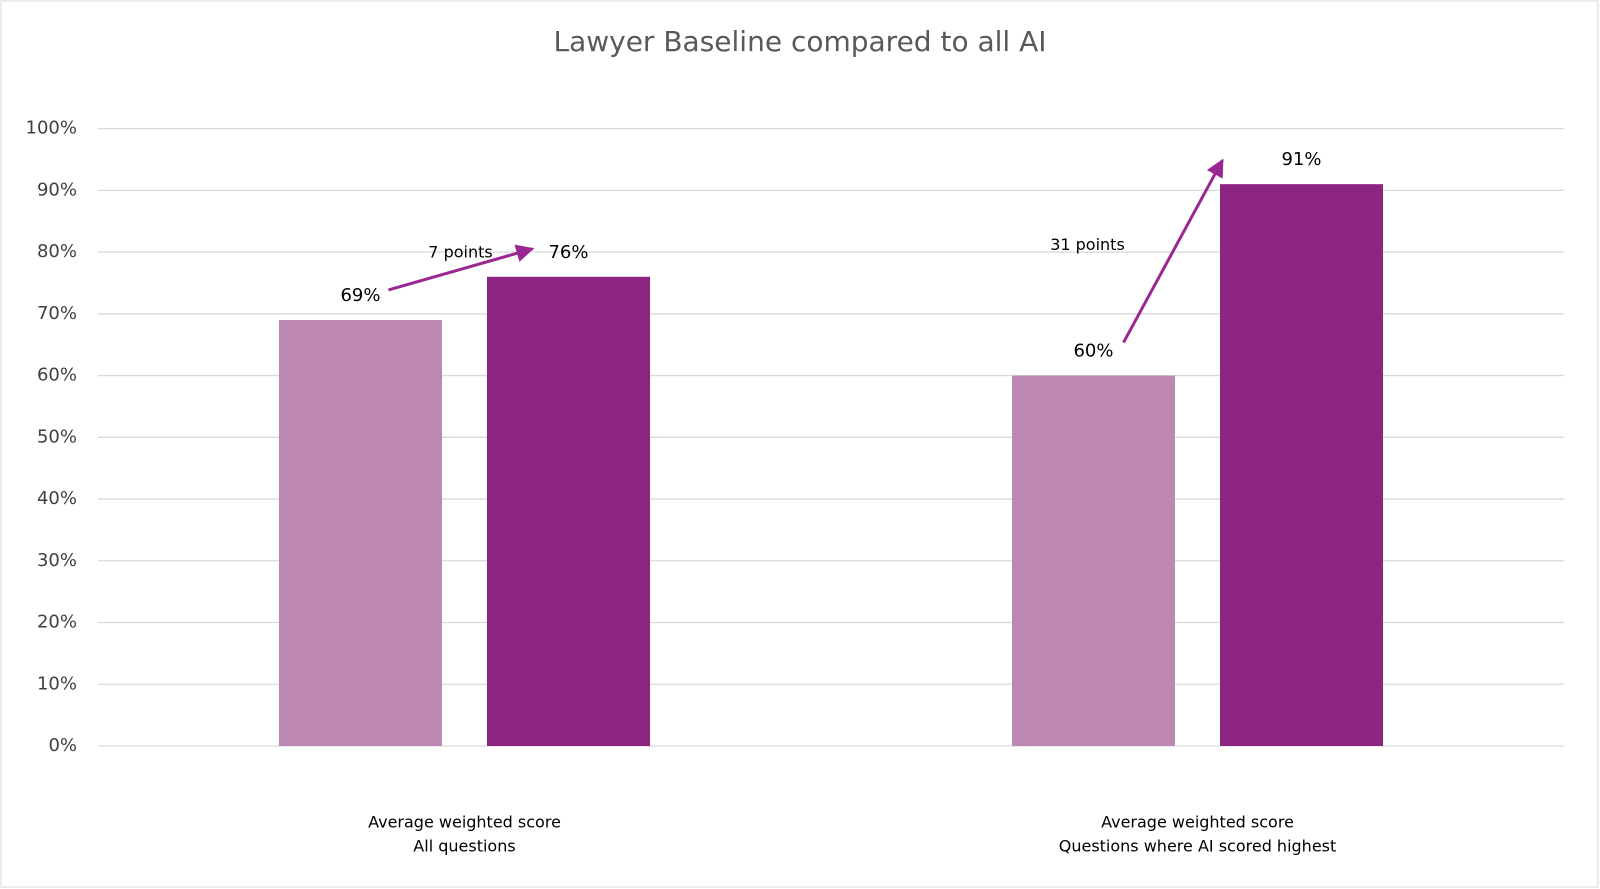 This screenshot has width=1600, height=889. What do you see at coordinates (360, 295) in the screenshot?
I see `data-label: 69%` at bounding box center [360, 295].